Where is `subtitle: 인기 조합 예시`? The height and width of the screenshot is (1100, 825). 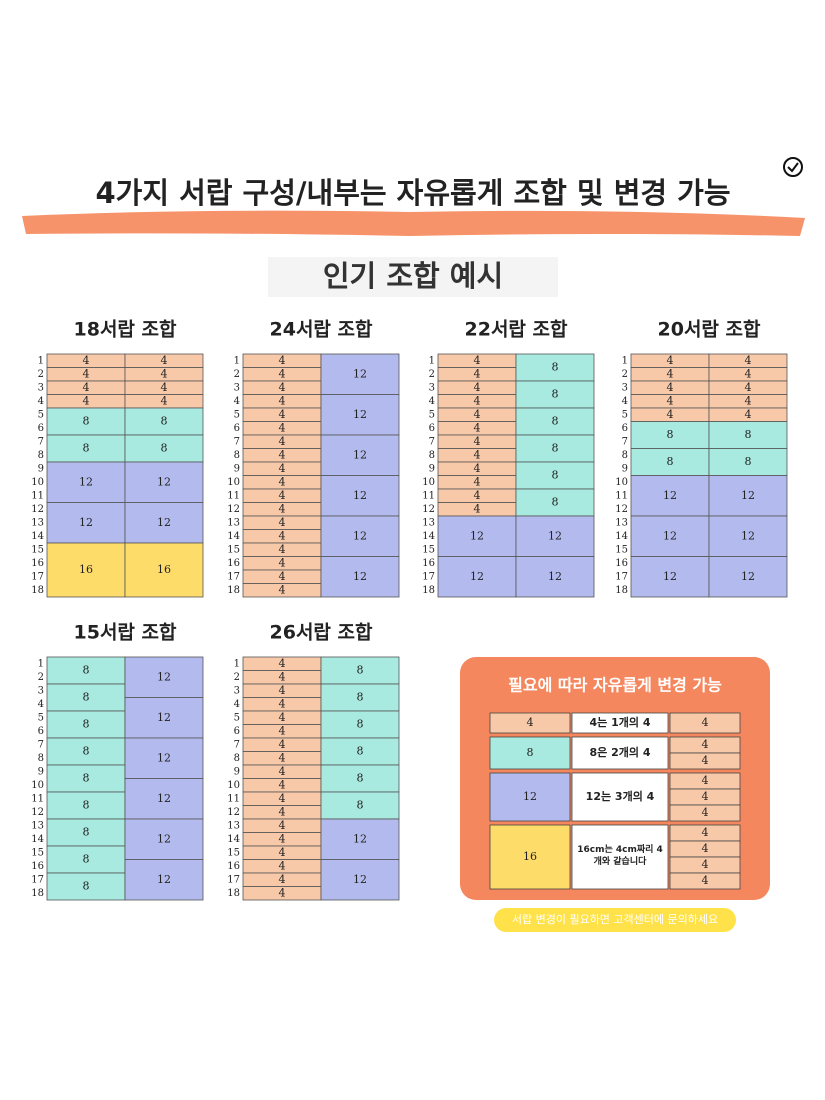 subtitle: 인기 조합 예시 is located at coordinates (413, 276).